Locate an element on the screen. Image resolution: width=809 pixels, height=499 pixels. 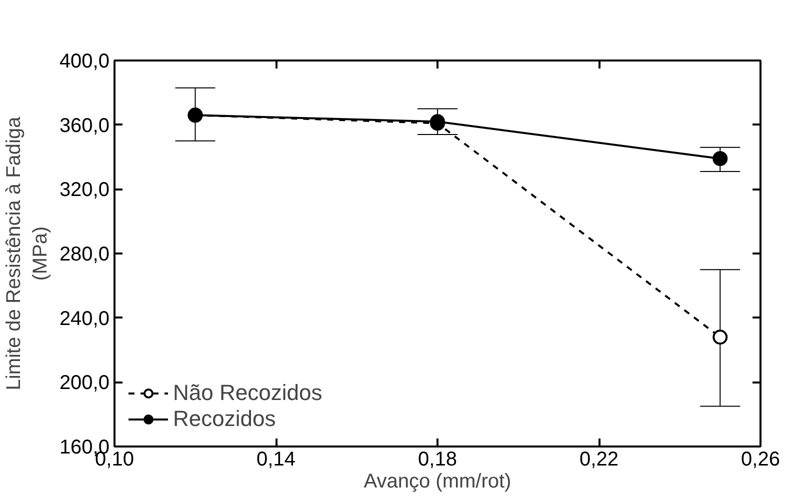
x-axis-title: Avanço (mm/rot) is located at coordinates (438, 481).